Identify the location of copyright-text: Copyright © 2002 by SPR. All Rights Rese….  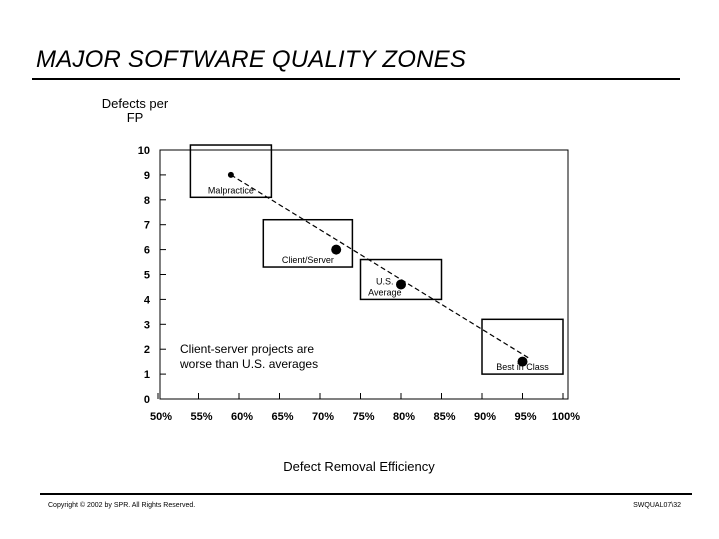
(122, 505).